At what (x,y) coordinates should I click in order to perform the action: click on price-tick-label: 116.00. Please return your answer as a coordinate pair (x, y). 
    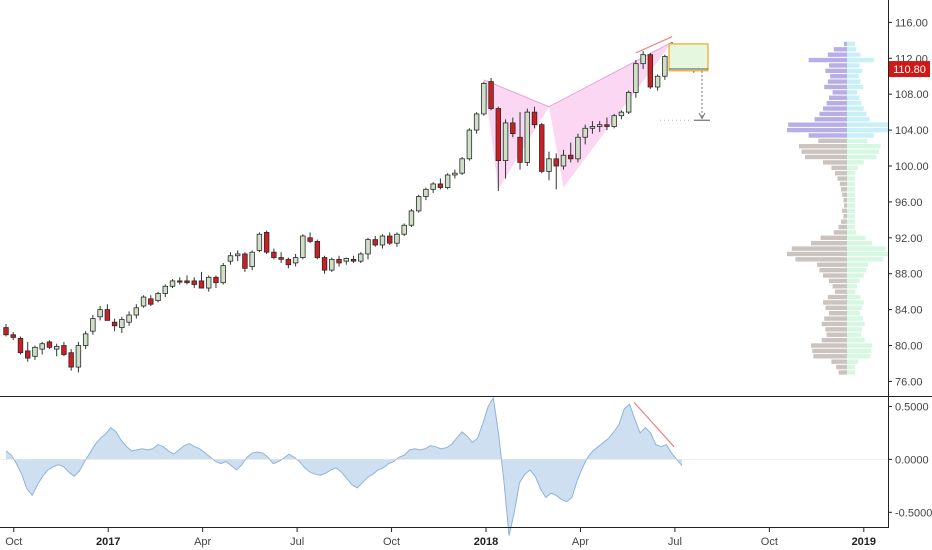
    Looking at the image, I should click on (911, 23).